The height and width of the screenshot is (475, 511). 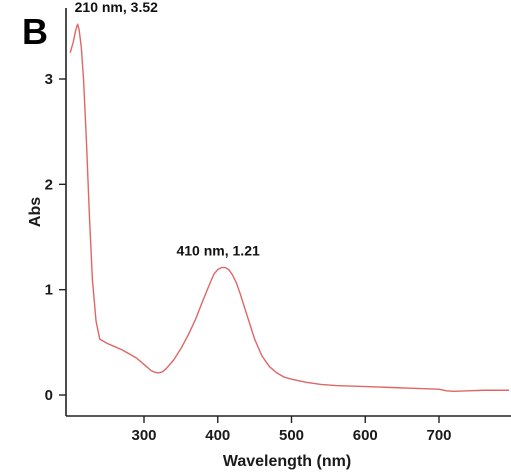 What do you see at coordinates (35, 212) in the screenshot?
I see `y-axis-title: Abs` at bounding box center [35, 212].